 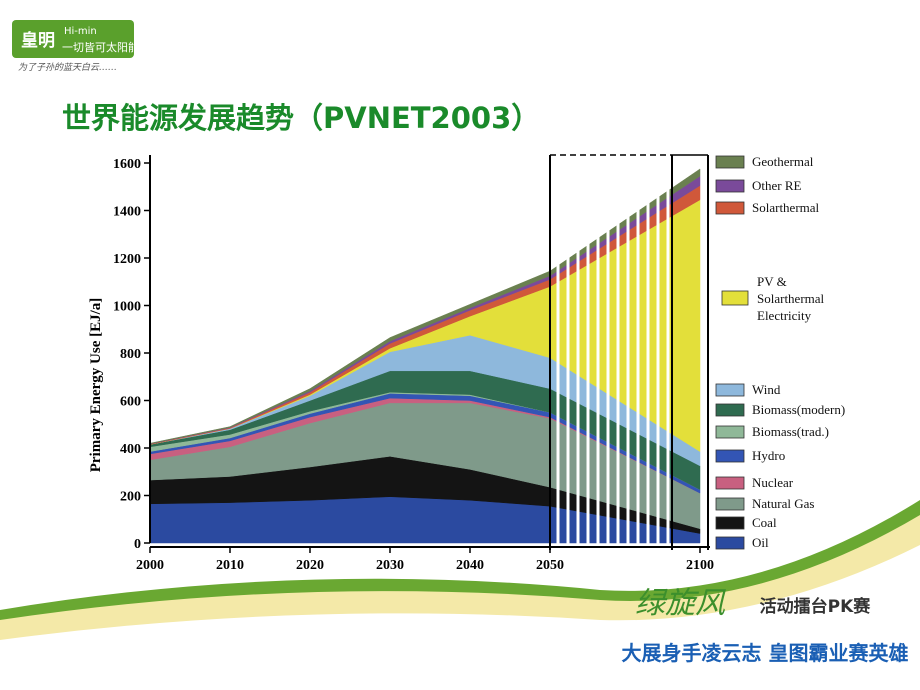 I want to click on legend-label: Other RE, so click(x=777, y=185).